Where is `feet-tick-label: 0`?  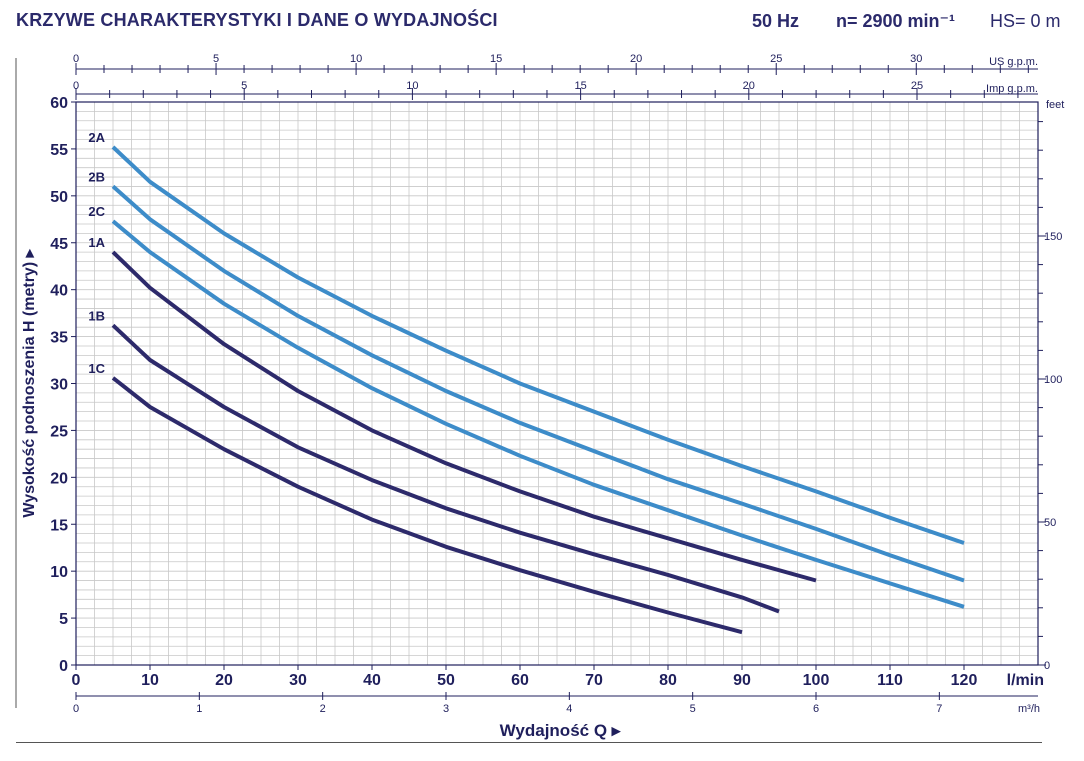
feet-tick-label: 0 is located at coordinates (1047, 666).